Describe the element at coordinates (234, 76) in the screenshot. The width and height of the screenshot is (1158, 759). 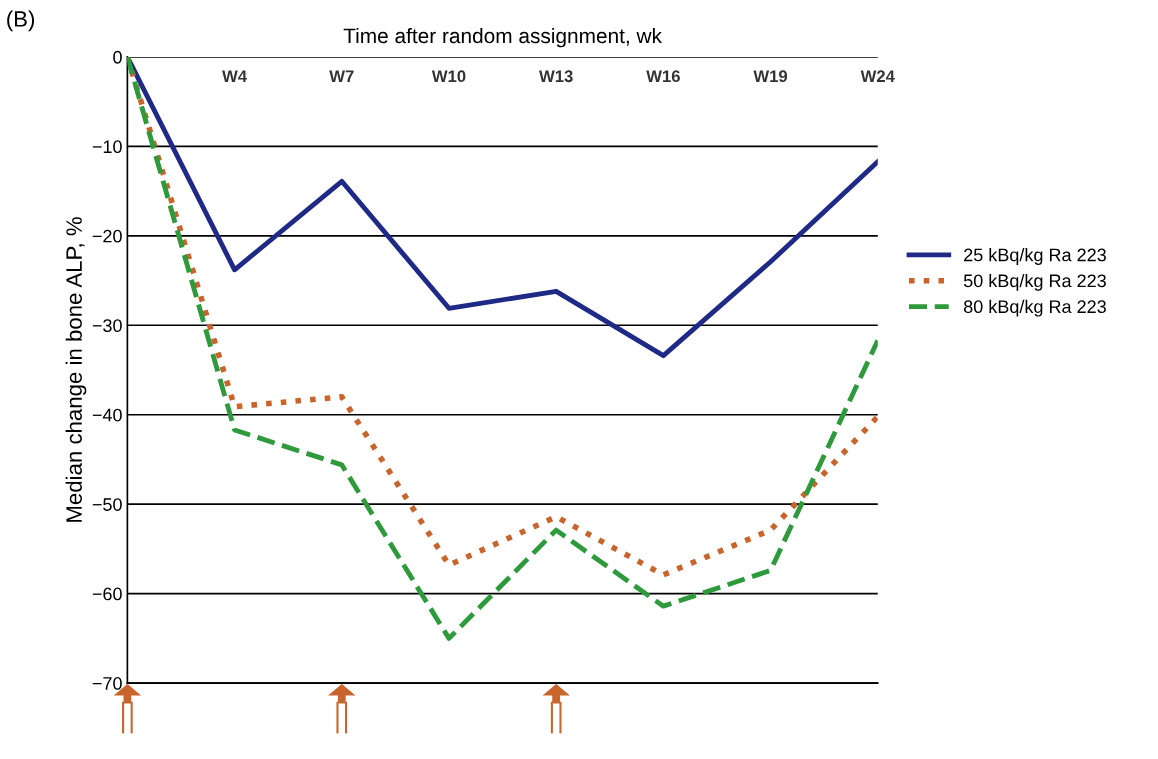
I see `x-tick-label: W4` at that location.